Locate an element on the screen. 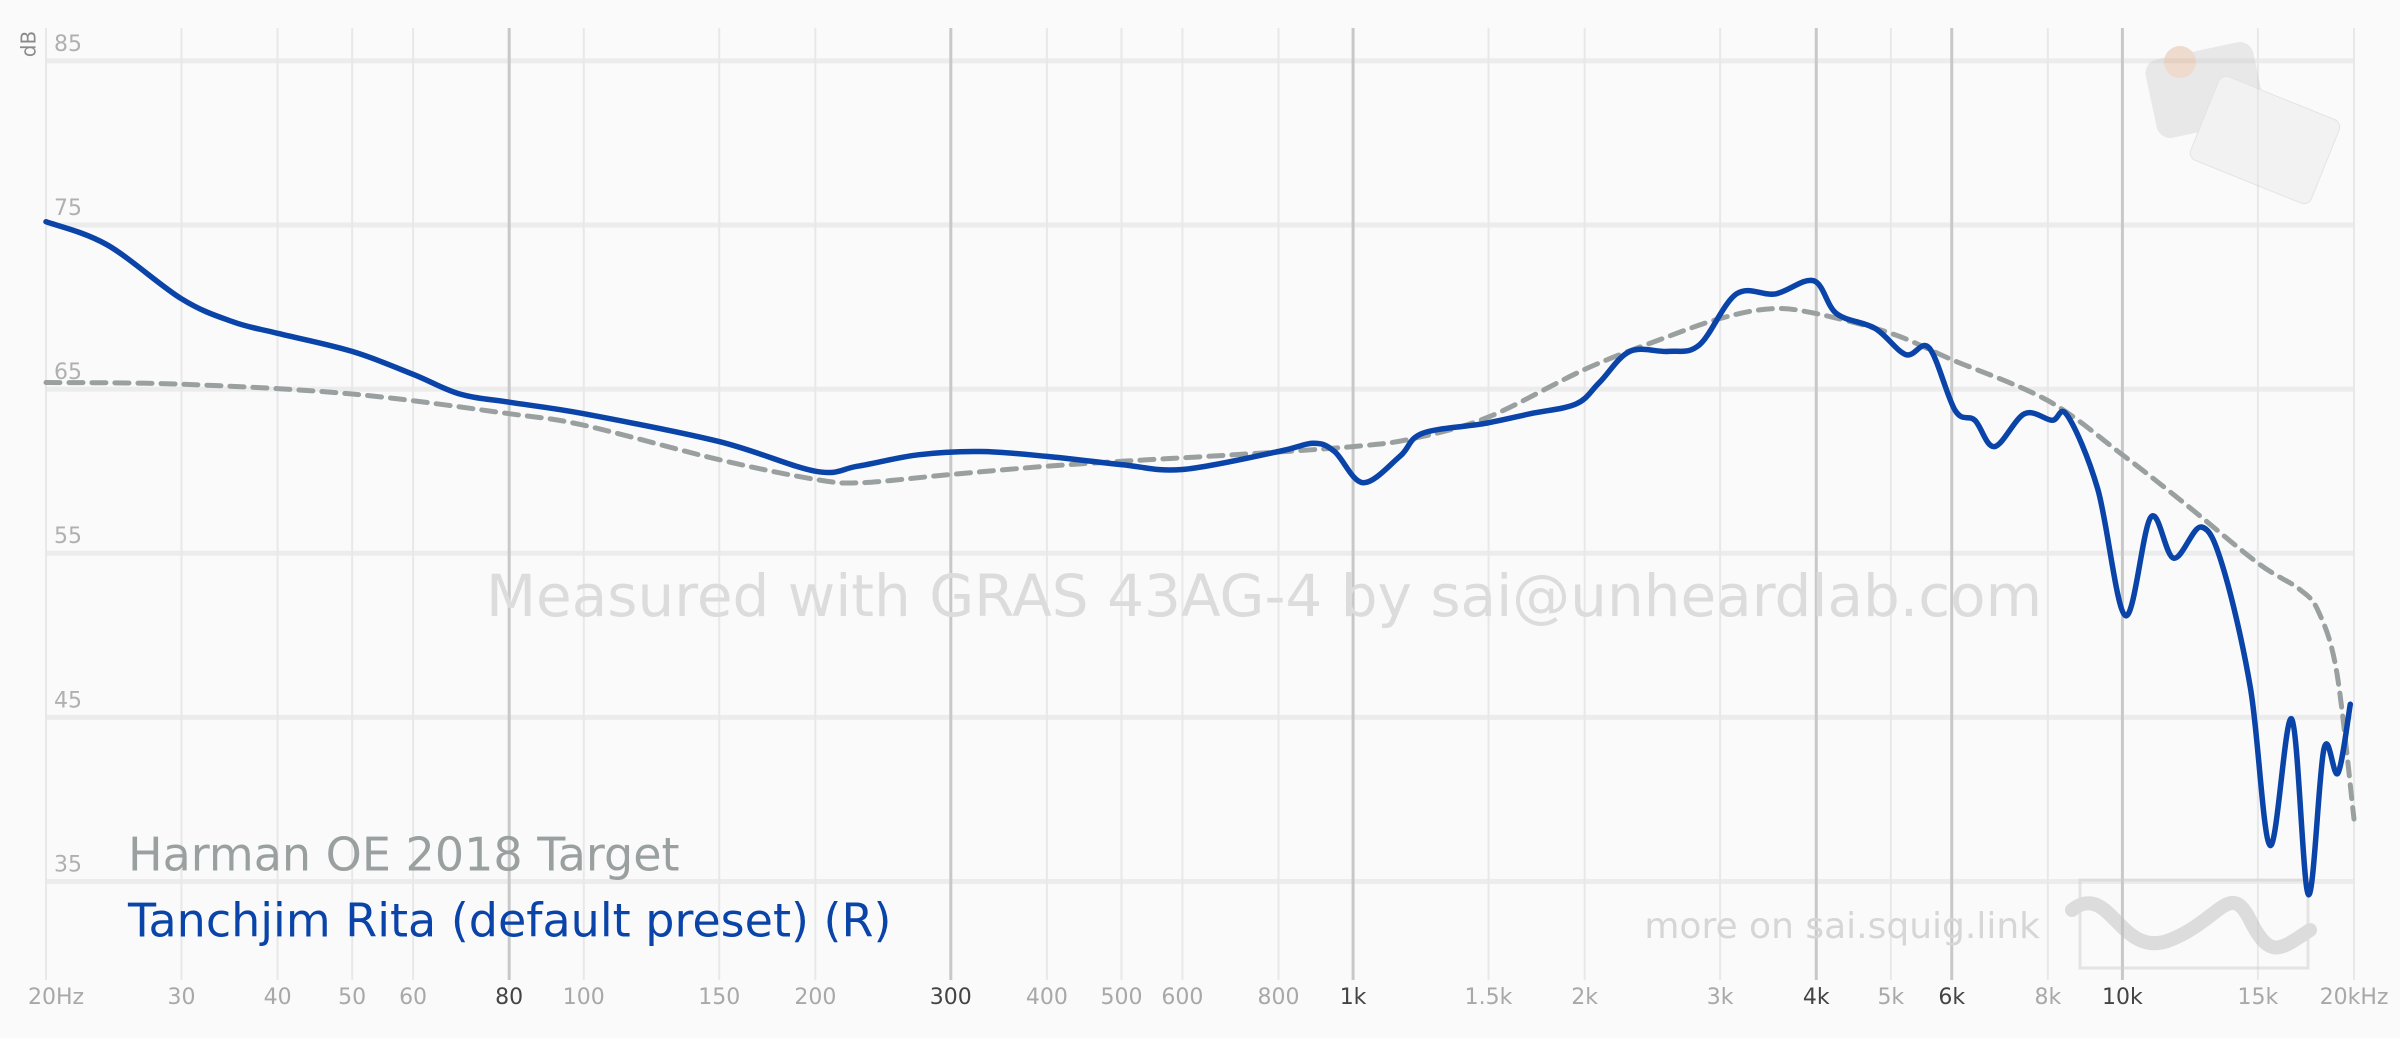  product-case is located at coordinates (2205, 90).